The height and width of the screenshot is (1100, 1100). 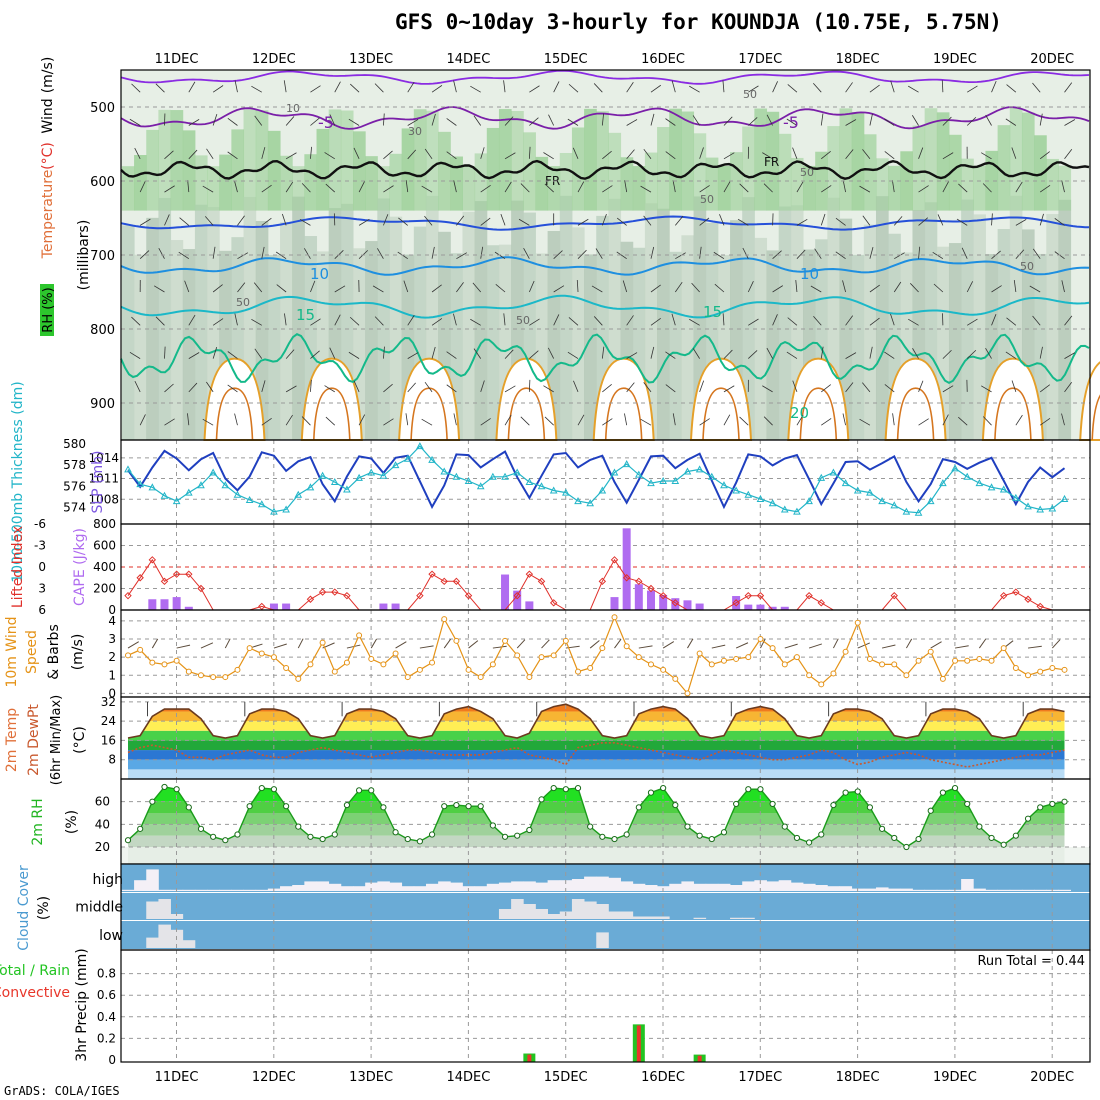 What do you see at coordinates (1027, 266) in the screenshot?
I see `contour-label: 50` at bounding box center [1027, 266].